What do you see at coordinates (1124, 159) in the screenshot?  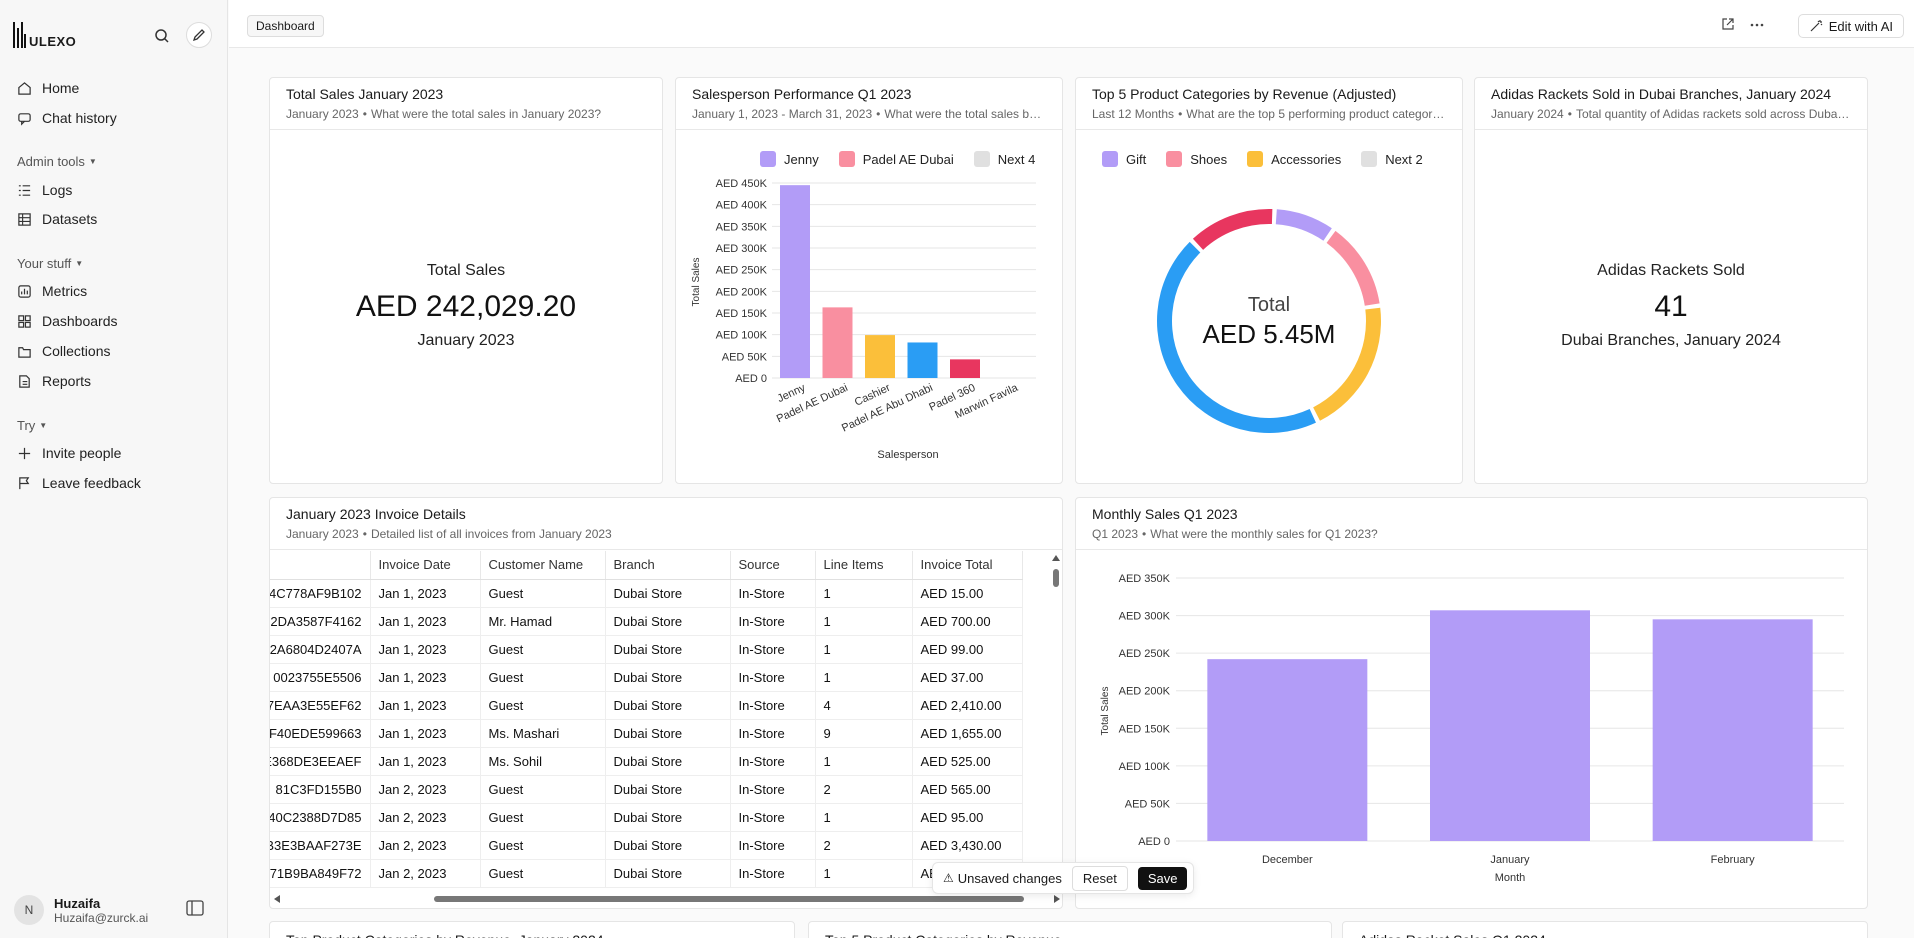 I see `legend-item: Gift` at bounding box center [1124, 159].